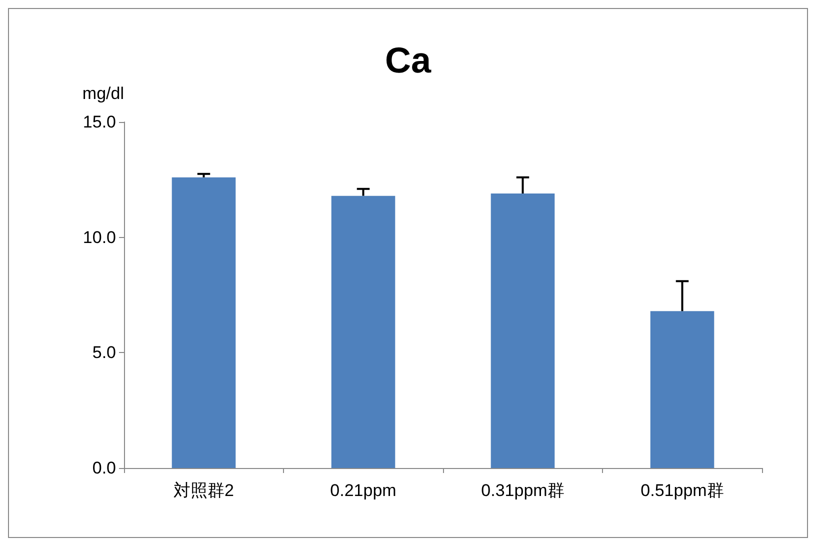  I want to click on chart-title: Ca, so click(408, 60).